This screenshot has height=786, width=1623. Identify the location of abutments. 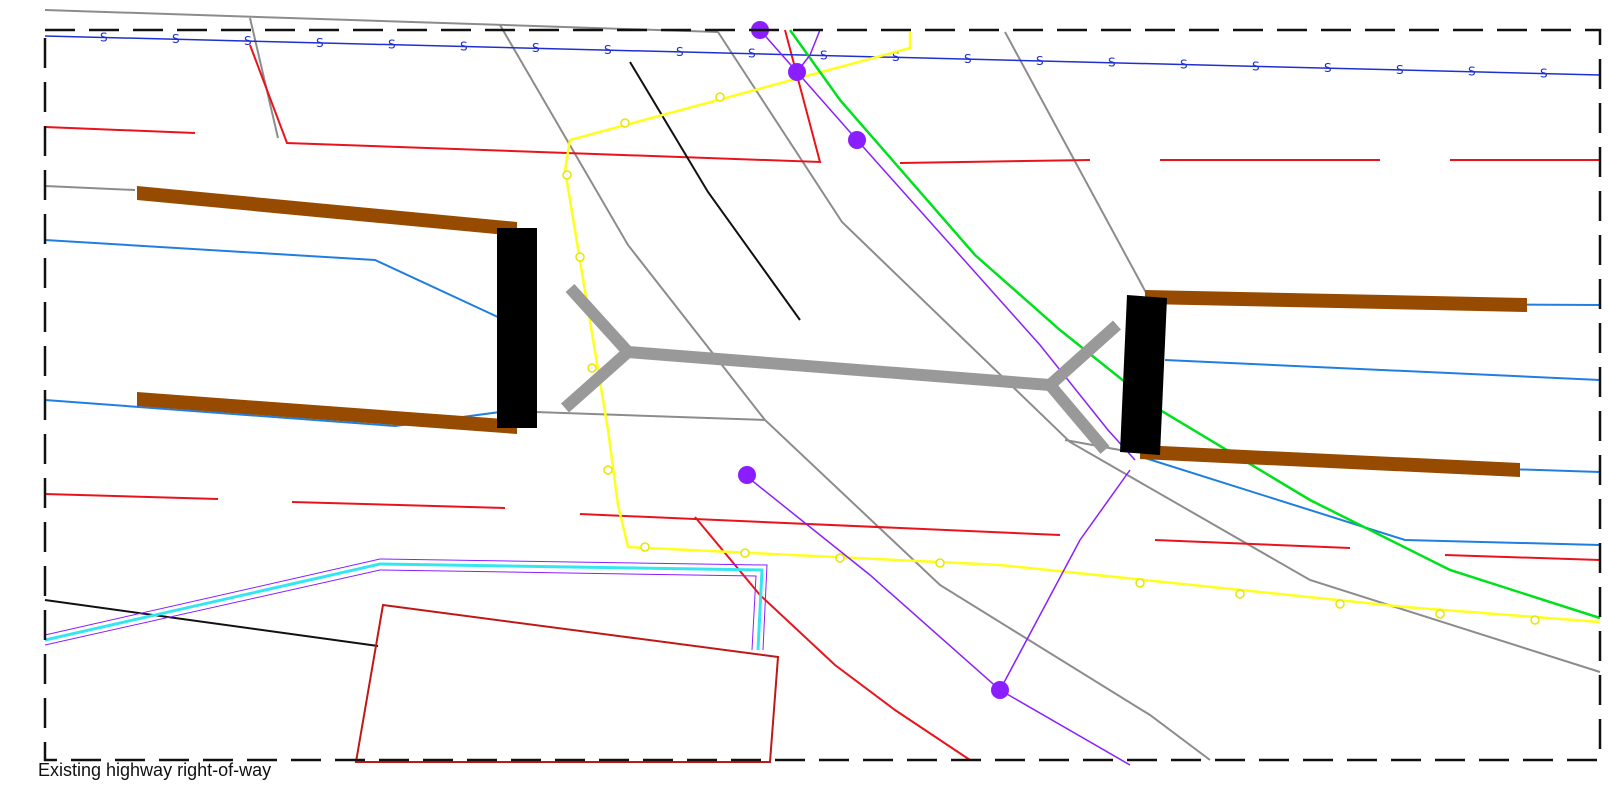
(832, 341).